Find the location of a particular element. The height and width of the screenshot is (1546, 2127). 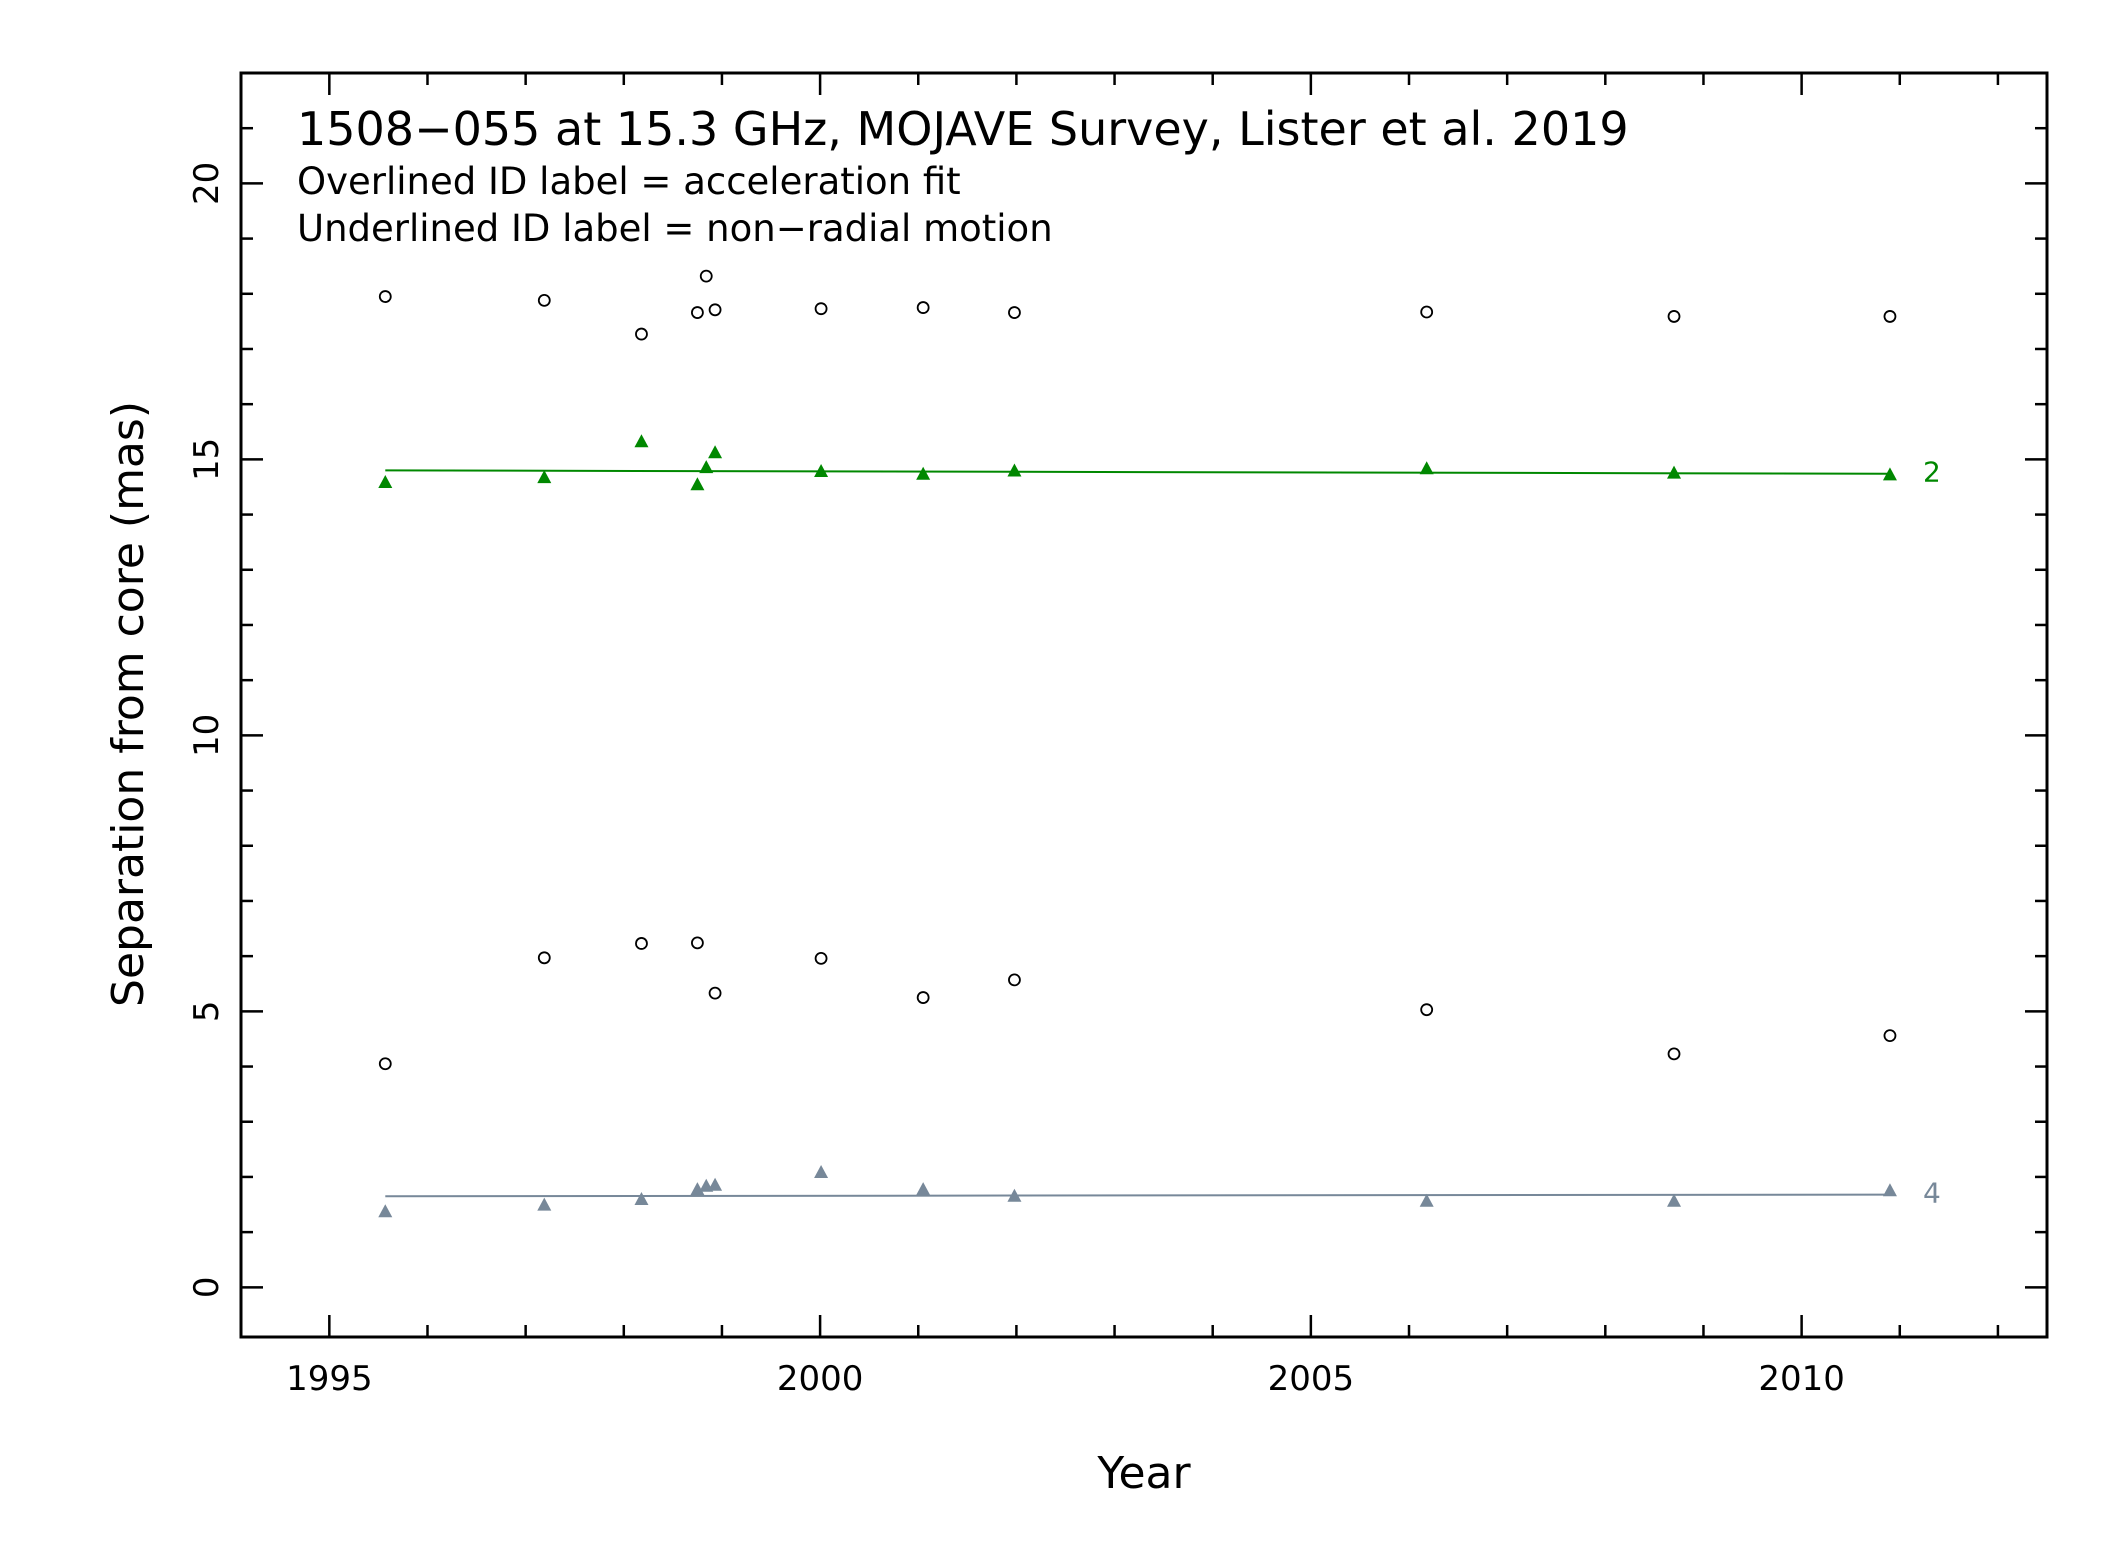

y-tick-label: 5 is located at coordinates (207, 1012).